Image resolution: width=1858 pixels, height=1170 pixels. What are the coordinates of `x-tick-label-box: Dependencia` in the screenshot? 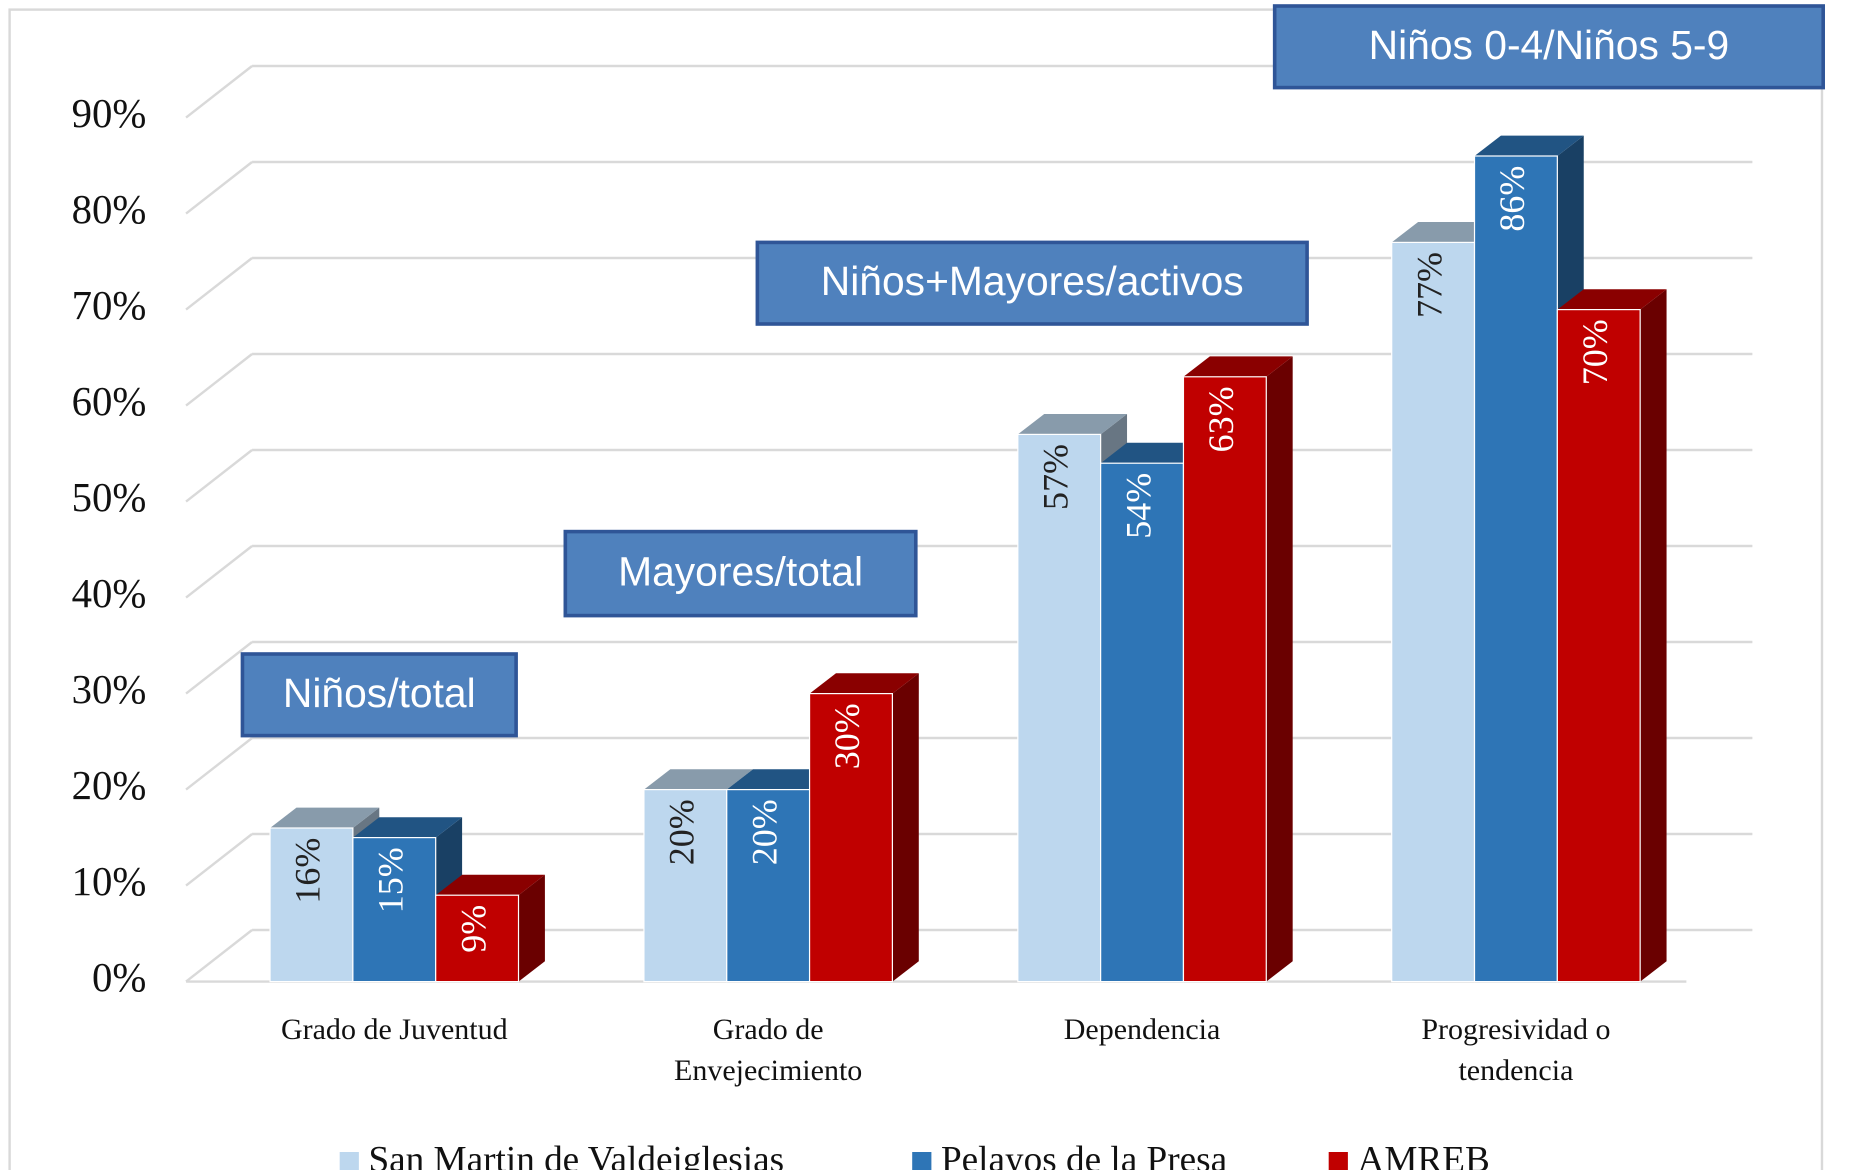 It's located at (1142, 1030).